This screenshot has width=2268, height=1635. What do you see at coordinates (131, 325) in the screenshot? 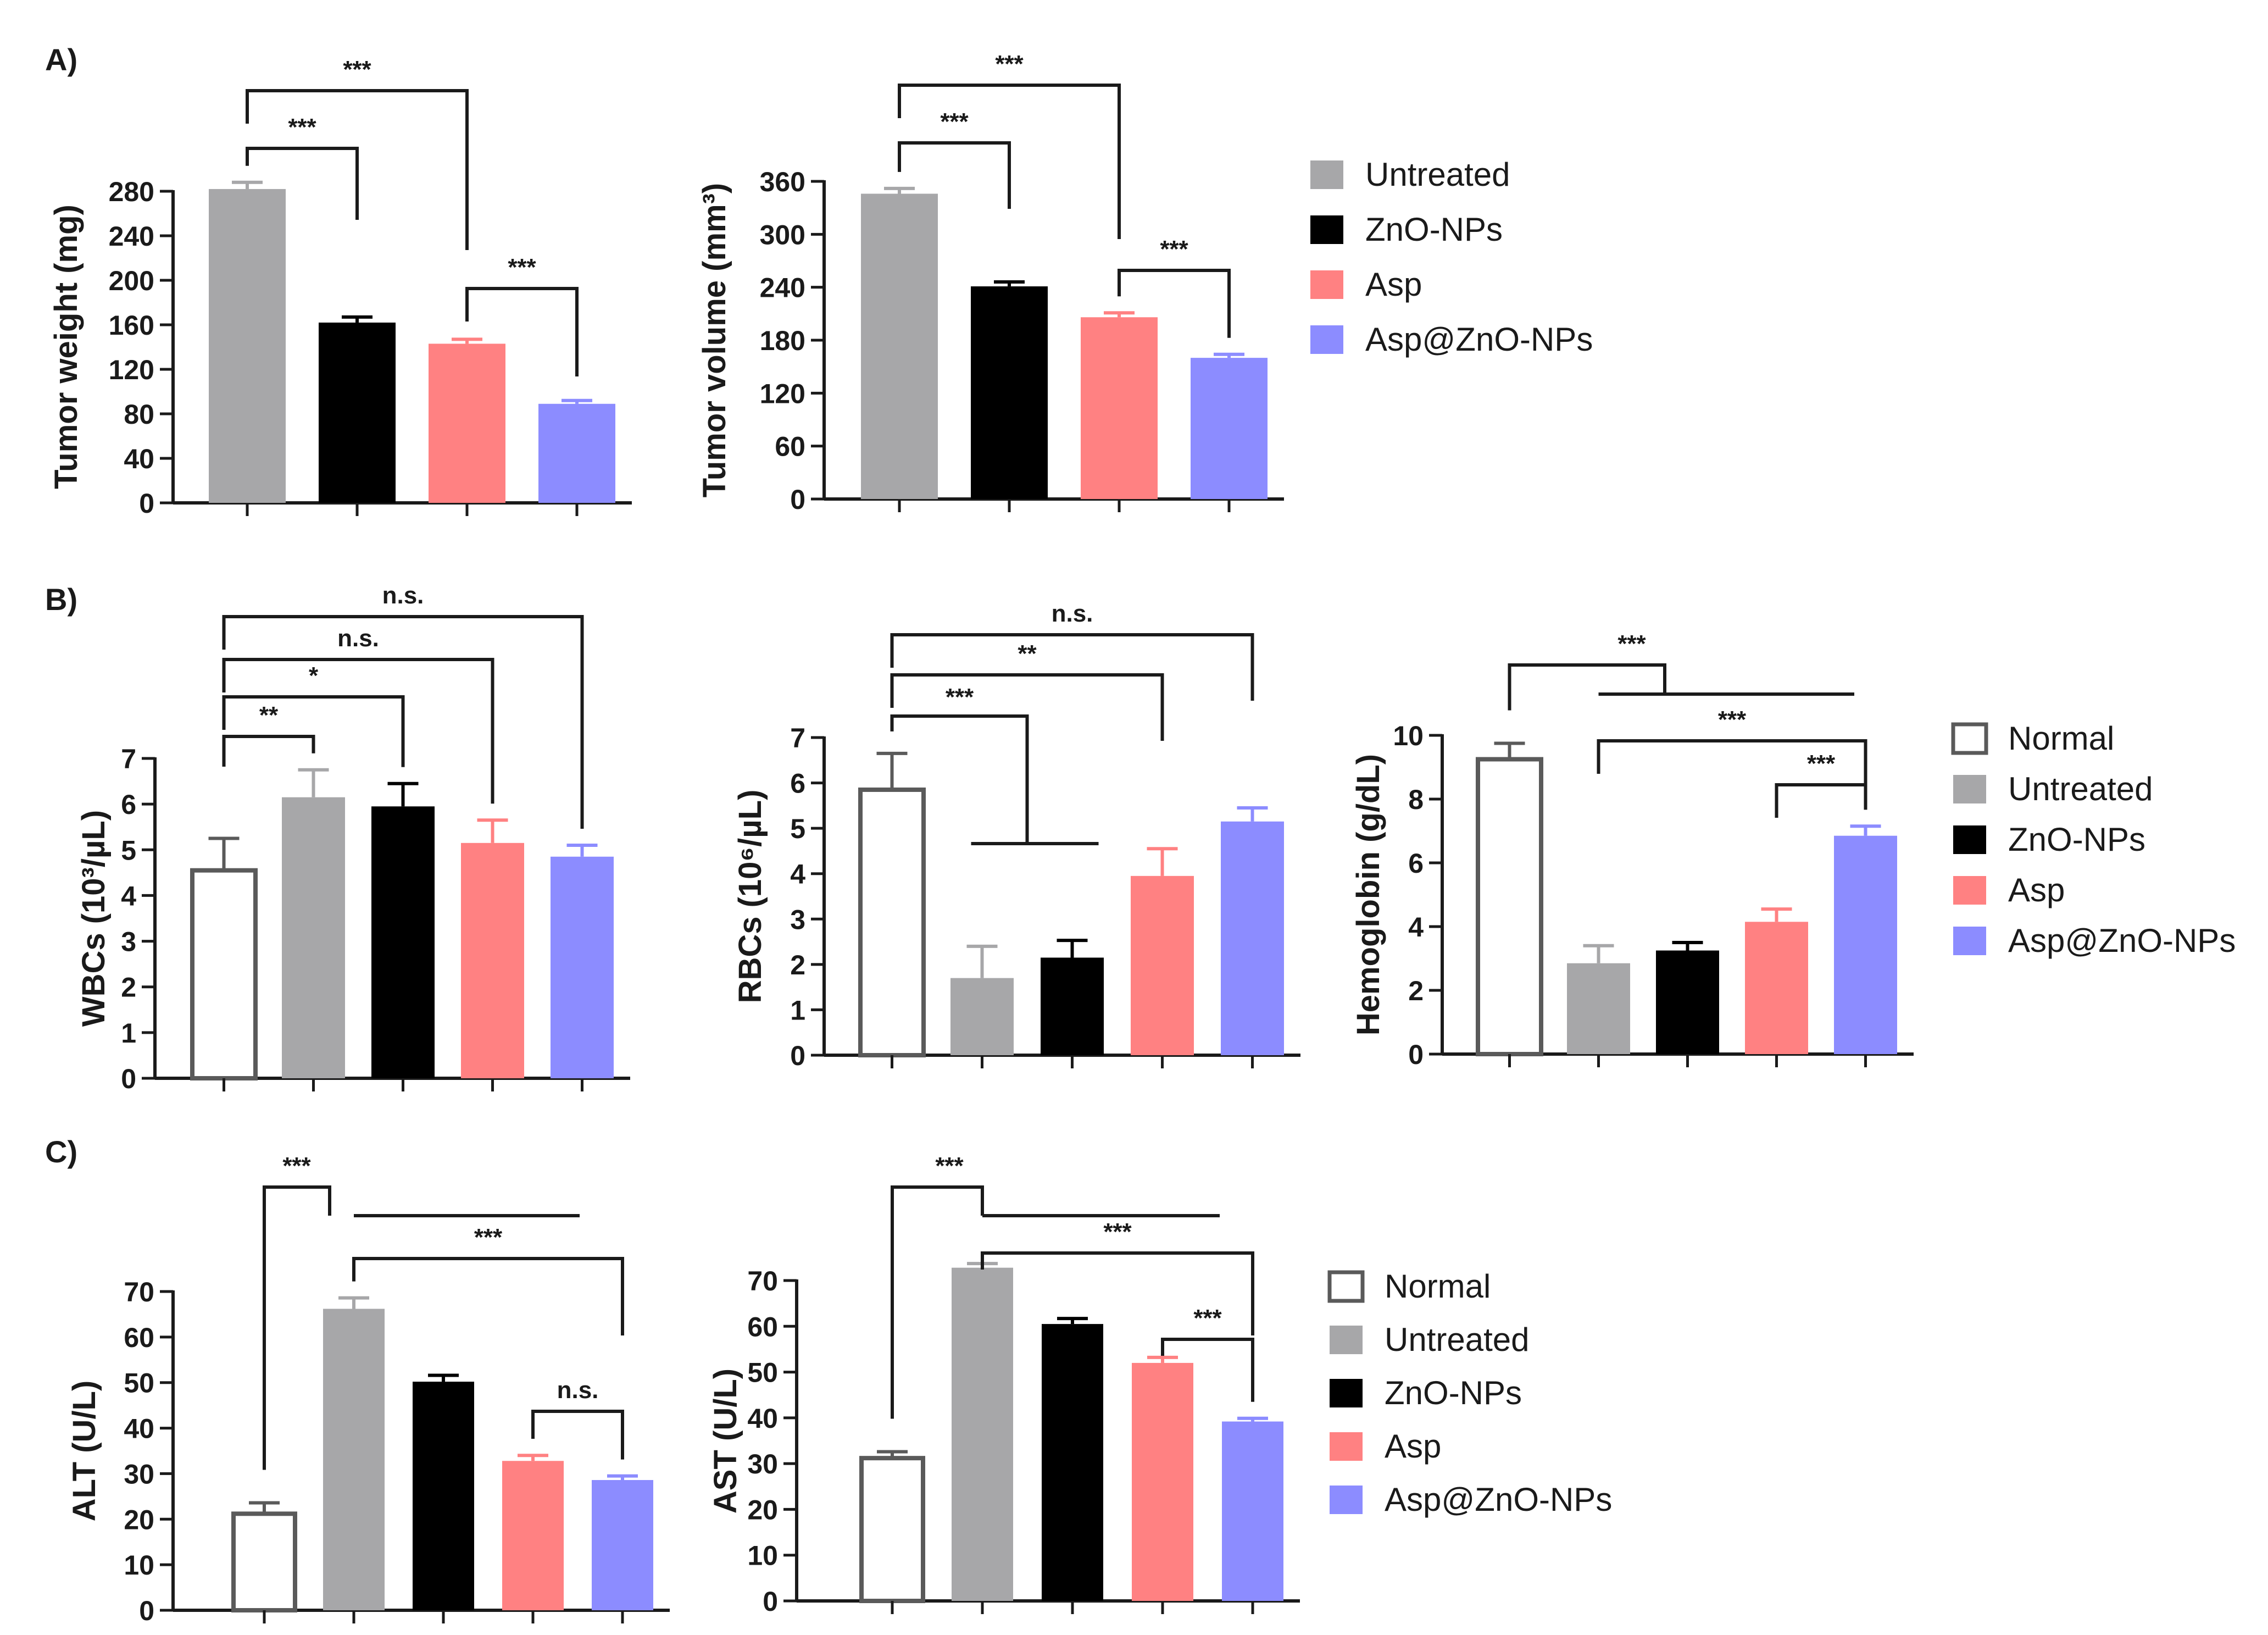
I see `y-tick-label: 160` at bounding box center [131, 325].